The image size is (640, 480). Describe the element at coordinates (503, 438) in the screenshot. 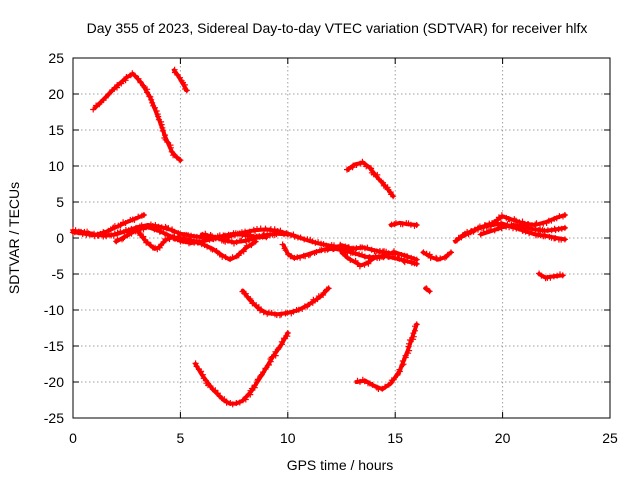

I see `x-tick-label: 20` at that location.